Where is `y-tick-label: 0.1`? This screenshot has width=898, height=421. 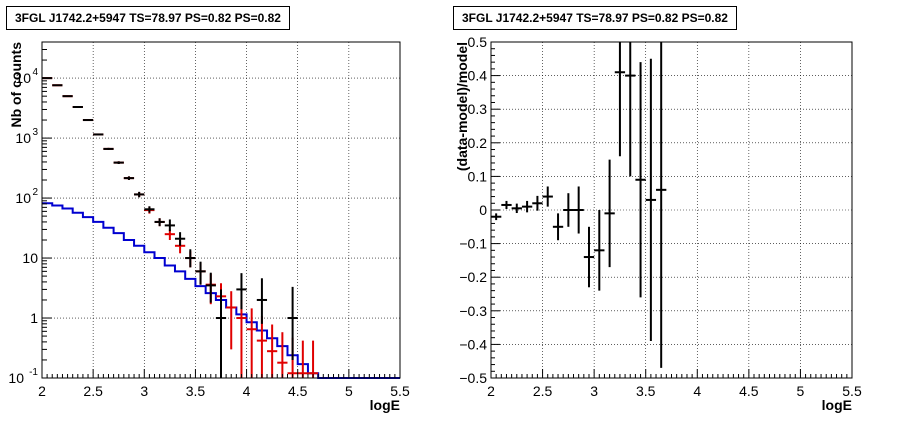 y-tick-label: 0.1 is located at coordinates (478, 176).